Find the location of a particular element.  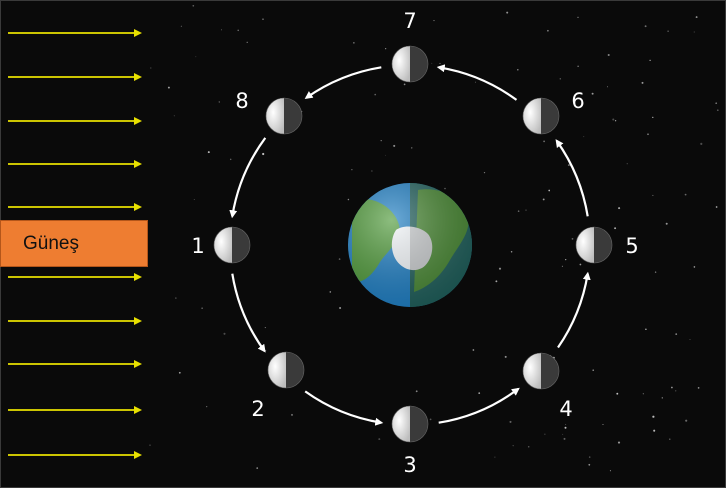

moon-6: 6 is located at coordinates (553, 112).